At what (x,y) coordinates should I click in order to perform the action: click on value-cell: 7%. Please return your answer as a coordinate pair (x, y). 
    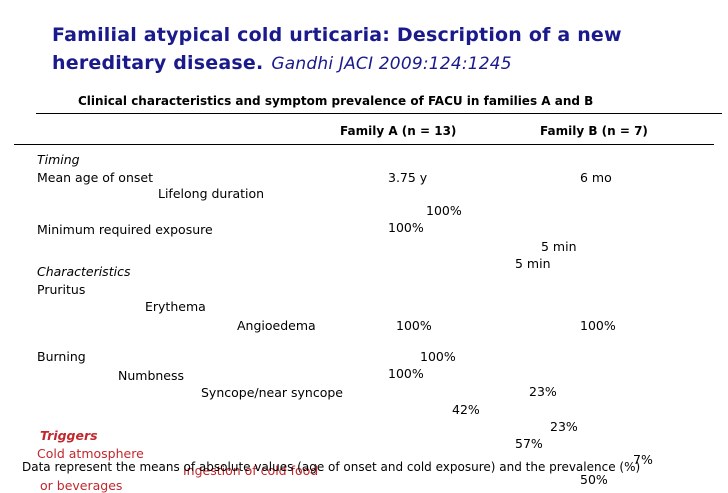
    Looking at the image, I should click on (643, 459).